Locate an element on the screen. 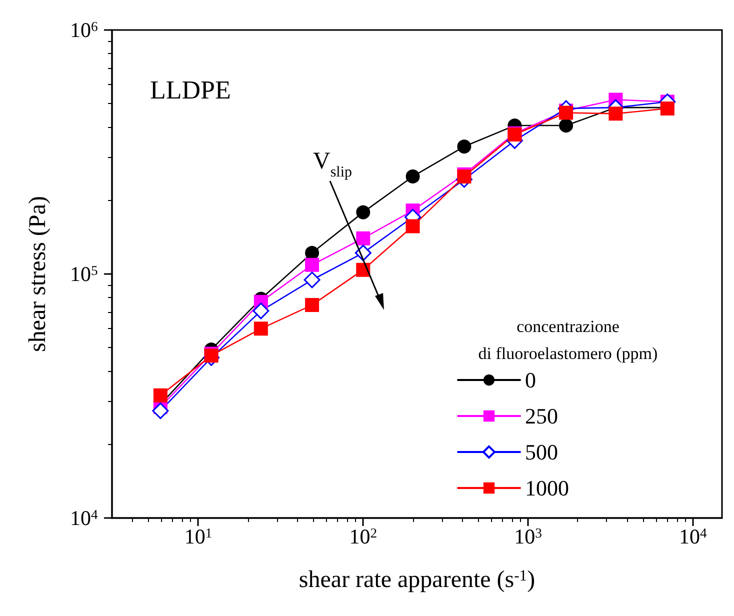  legend-label: 500 is located at coordinates (541, 452).